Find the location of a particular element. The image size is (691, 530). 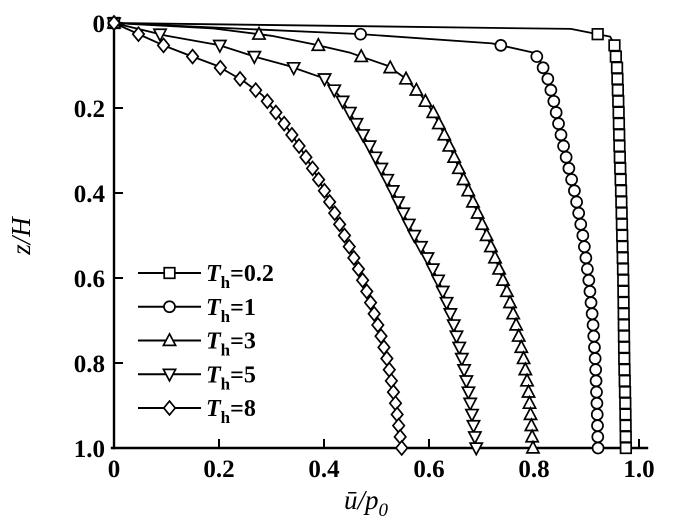

x-tick-label: 0.4 is located at coordinates (324, 469).